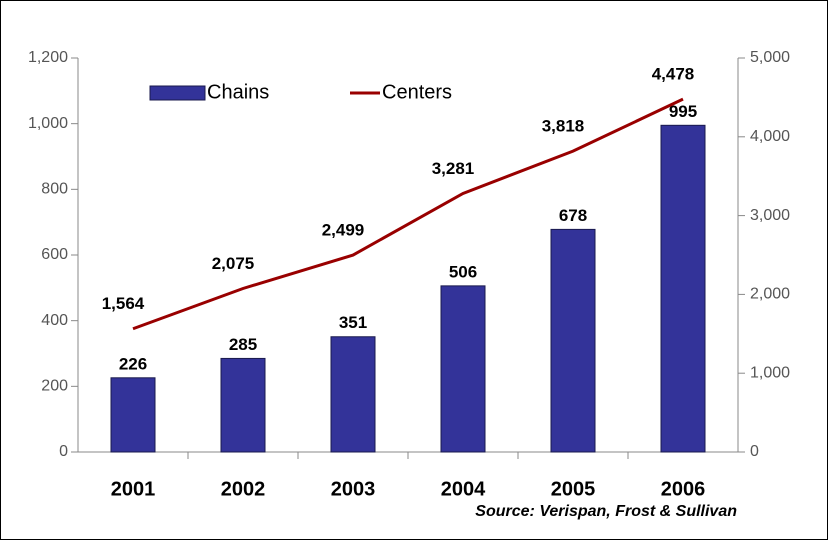 This screenshot has width=828, height=540. Describe the element at coordinates (353, 489) in the screenshot. I see `x-tick-label: 2003` at that location.